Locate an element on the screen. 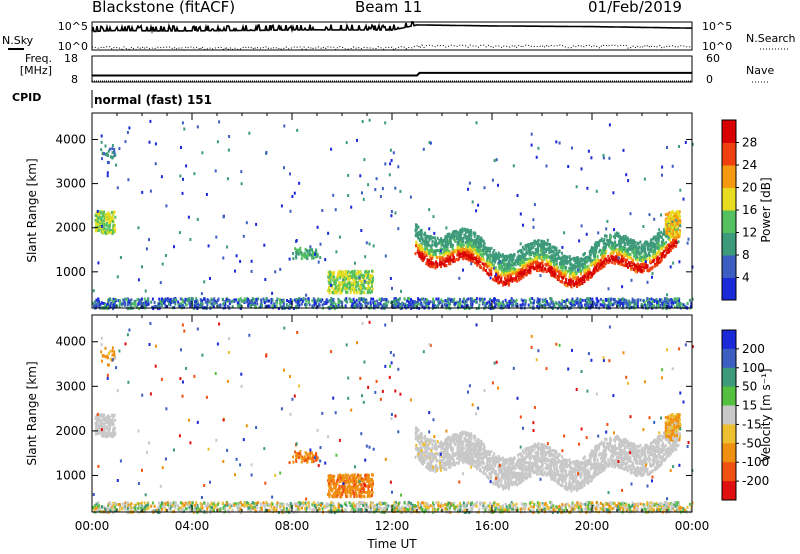 This screenshot has width=800, height=554. power-ytick-label: 1000 is located at coordinates (70, 272).